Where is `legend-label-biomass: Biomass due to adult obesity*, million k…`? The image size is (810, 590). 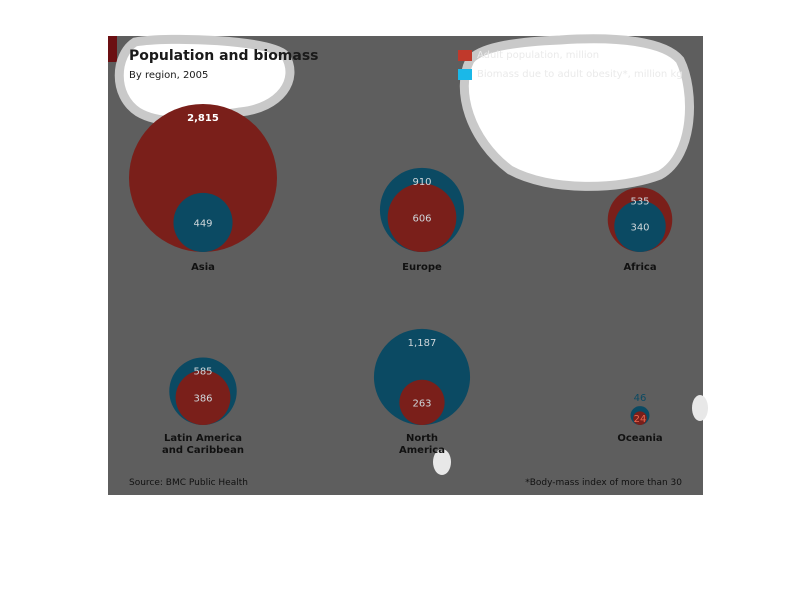 legend-label-biomass: Biomass due to adult obesity*, million k… is located at coordinates (580, 74).